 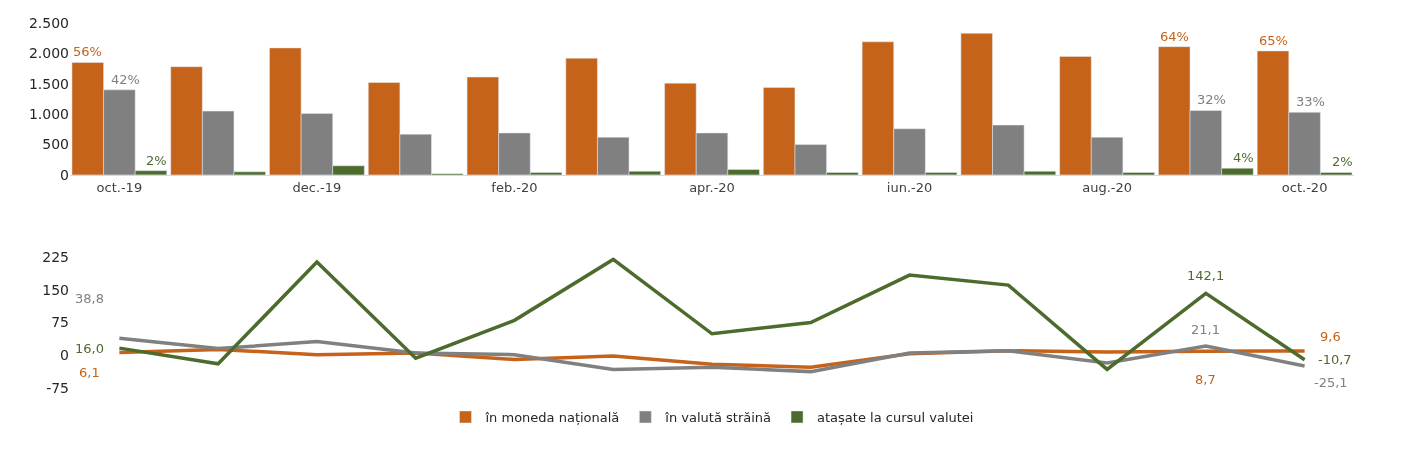 What do you see at coordinates (48, 53) in the screenshot?
I see `y-tick-label: 2.000` at bounding box center [48, 53].